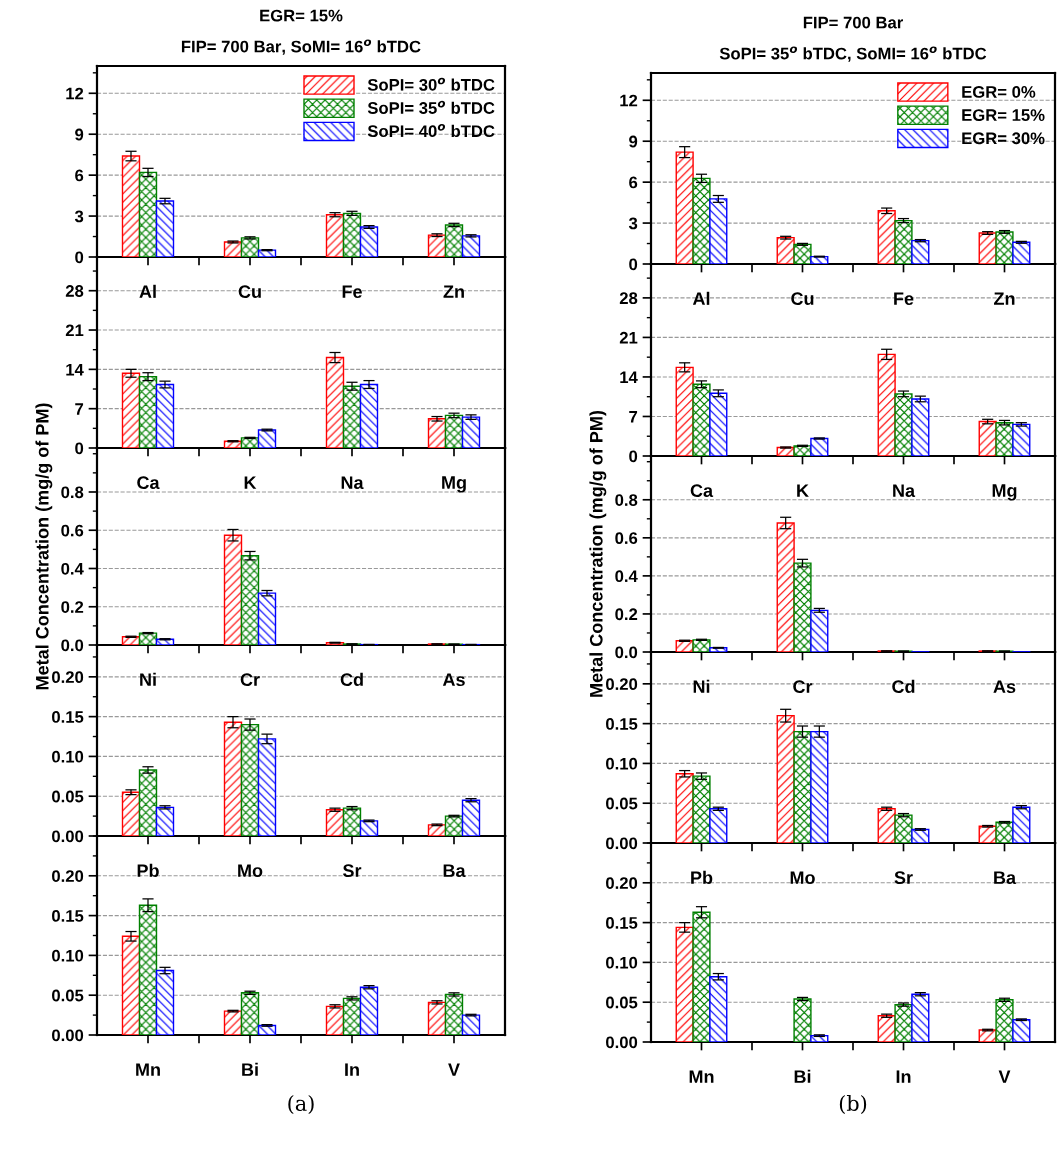  What do you see at coordinates (79, 409) in the screenshot?
I see `y-tick-label: 7` at bounding box center [79, 409].